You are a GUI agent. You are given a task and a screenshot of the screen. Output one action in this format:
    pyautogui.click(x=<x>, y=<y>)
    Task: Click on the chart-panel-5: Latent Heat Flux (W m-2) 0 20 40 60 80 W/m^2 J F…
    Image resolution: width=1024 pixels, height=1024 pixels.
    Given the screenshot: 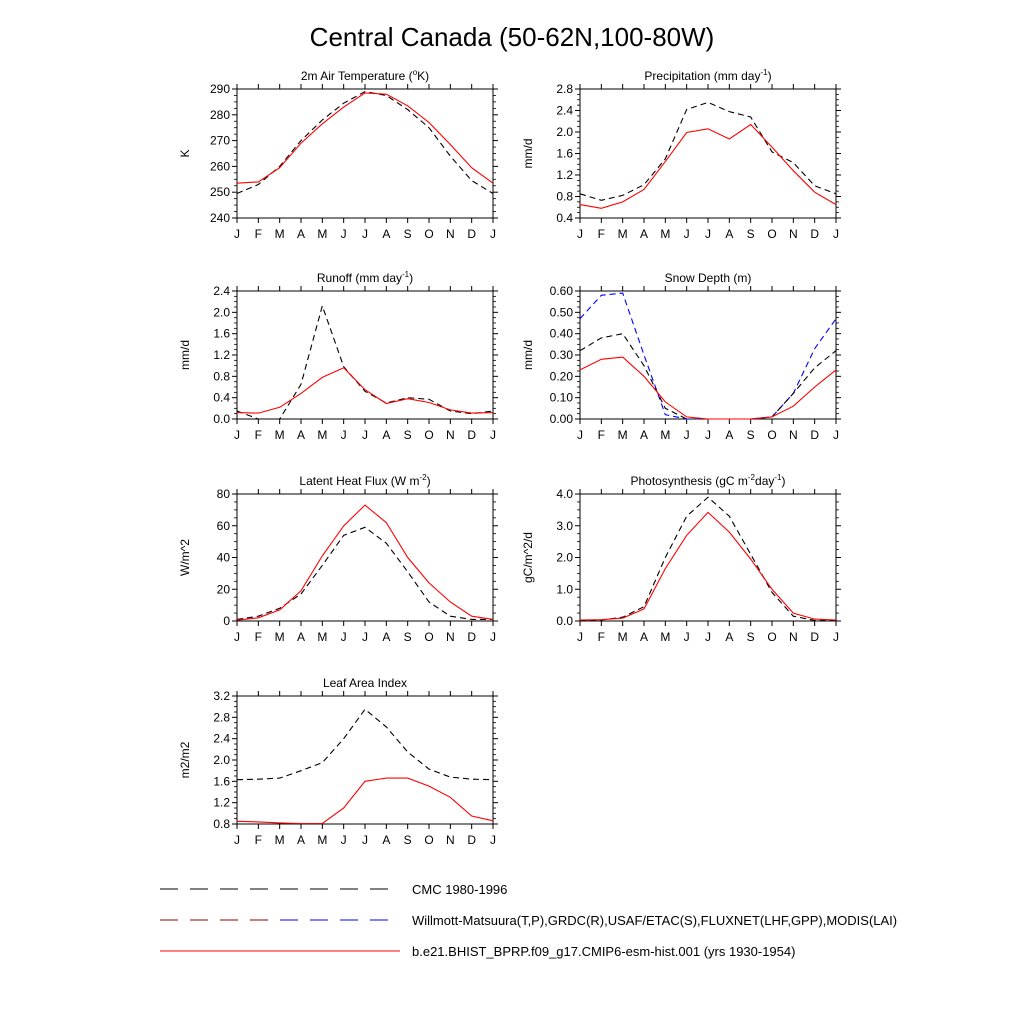 What is the action you would take?
    pyautogui.click(x=338, y=558)
    